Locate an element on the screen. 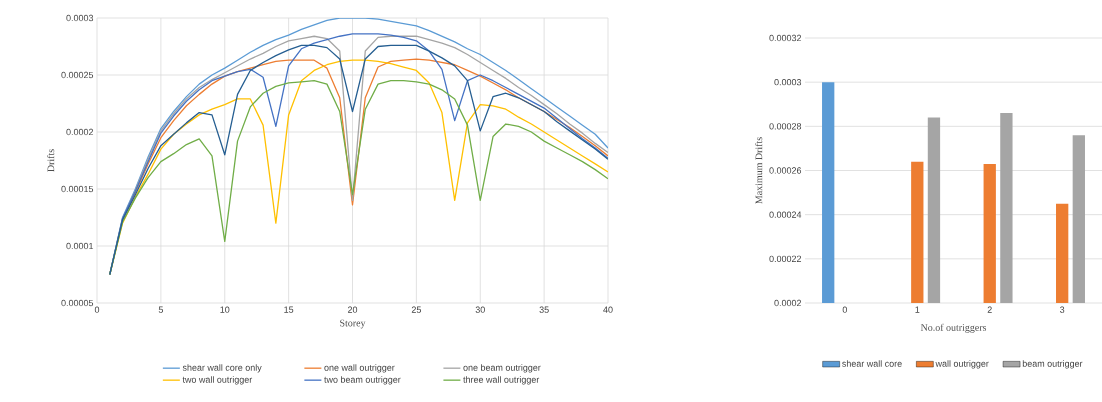  y-tick-label: 0.00026 is located at coordinates (785, 170).